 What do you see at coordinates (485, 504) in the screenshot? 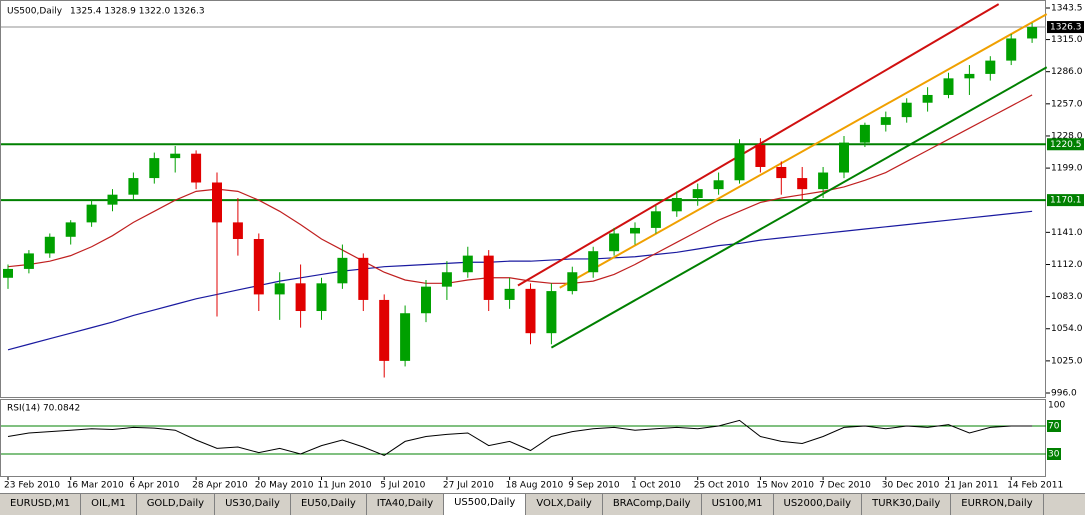
I see `chart-tab: US500,Daily` at bounding box center [485, 504].